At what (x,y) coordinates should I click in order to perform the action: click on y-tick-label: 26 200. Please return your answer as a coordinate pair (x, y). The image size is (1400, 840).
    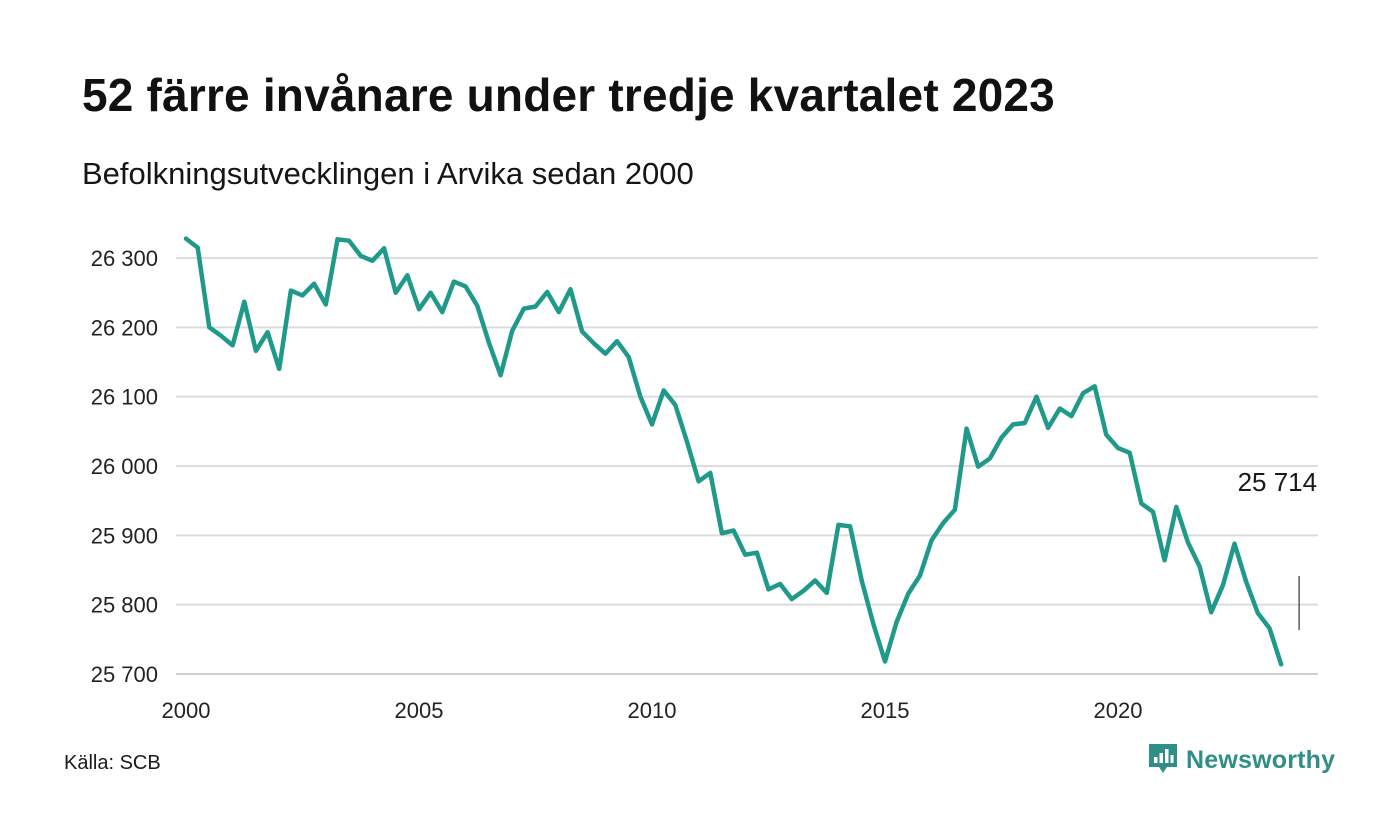
    Looking at the image, I should click on (124, 327).